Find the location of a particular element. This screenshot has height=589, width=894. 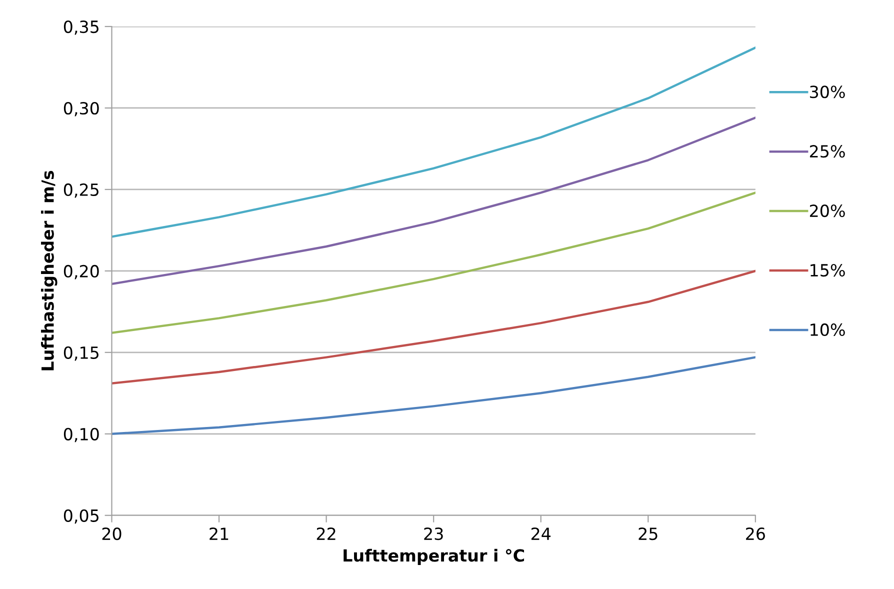

y-tick-label: 0,15 is located at coordinates (81, 353).